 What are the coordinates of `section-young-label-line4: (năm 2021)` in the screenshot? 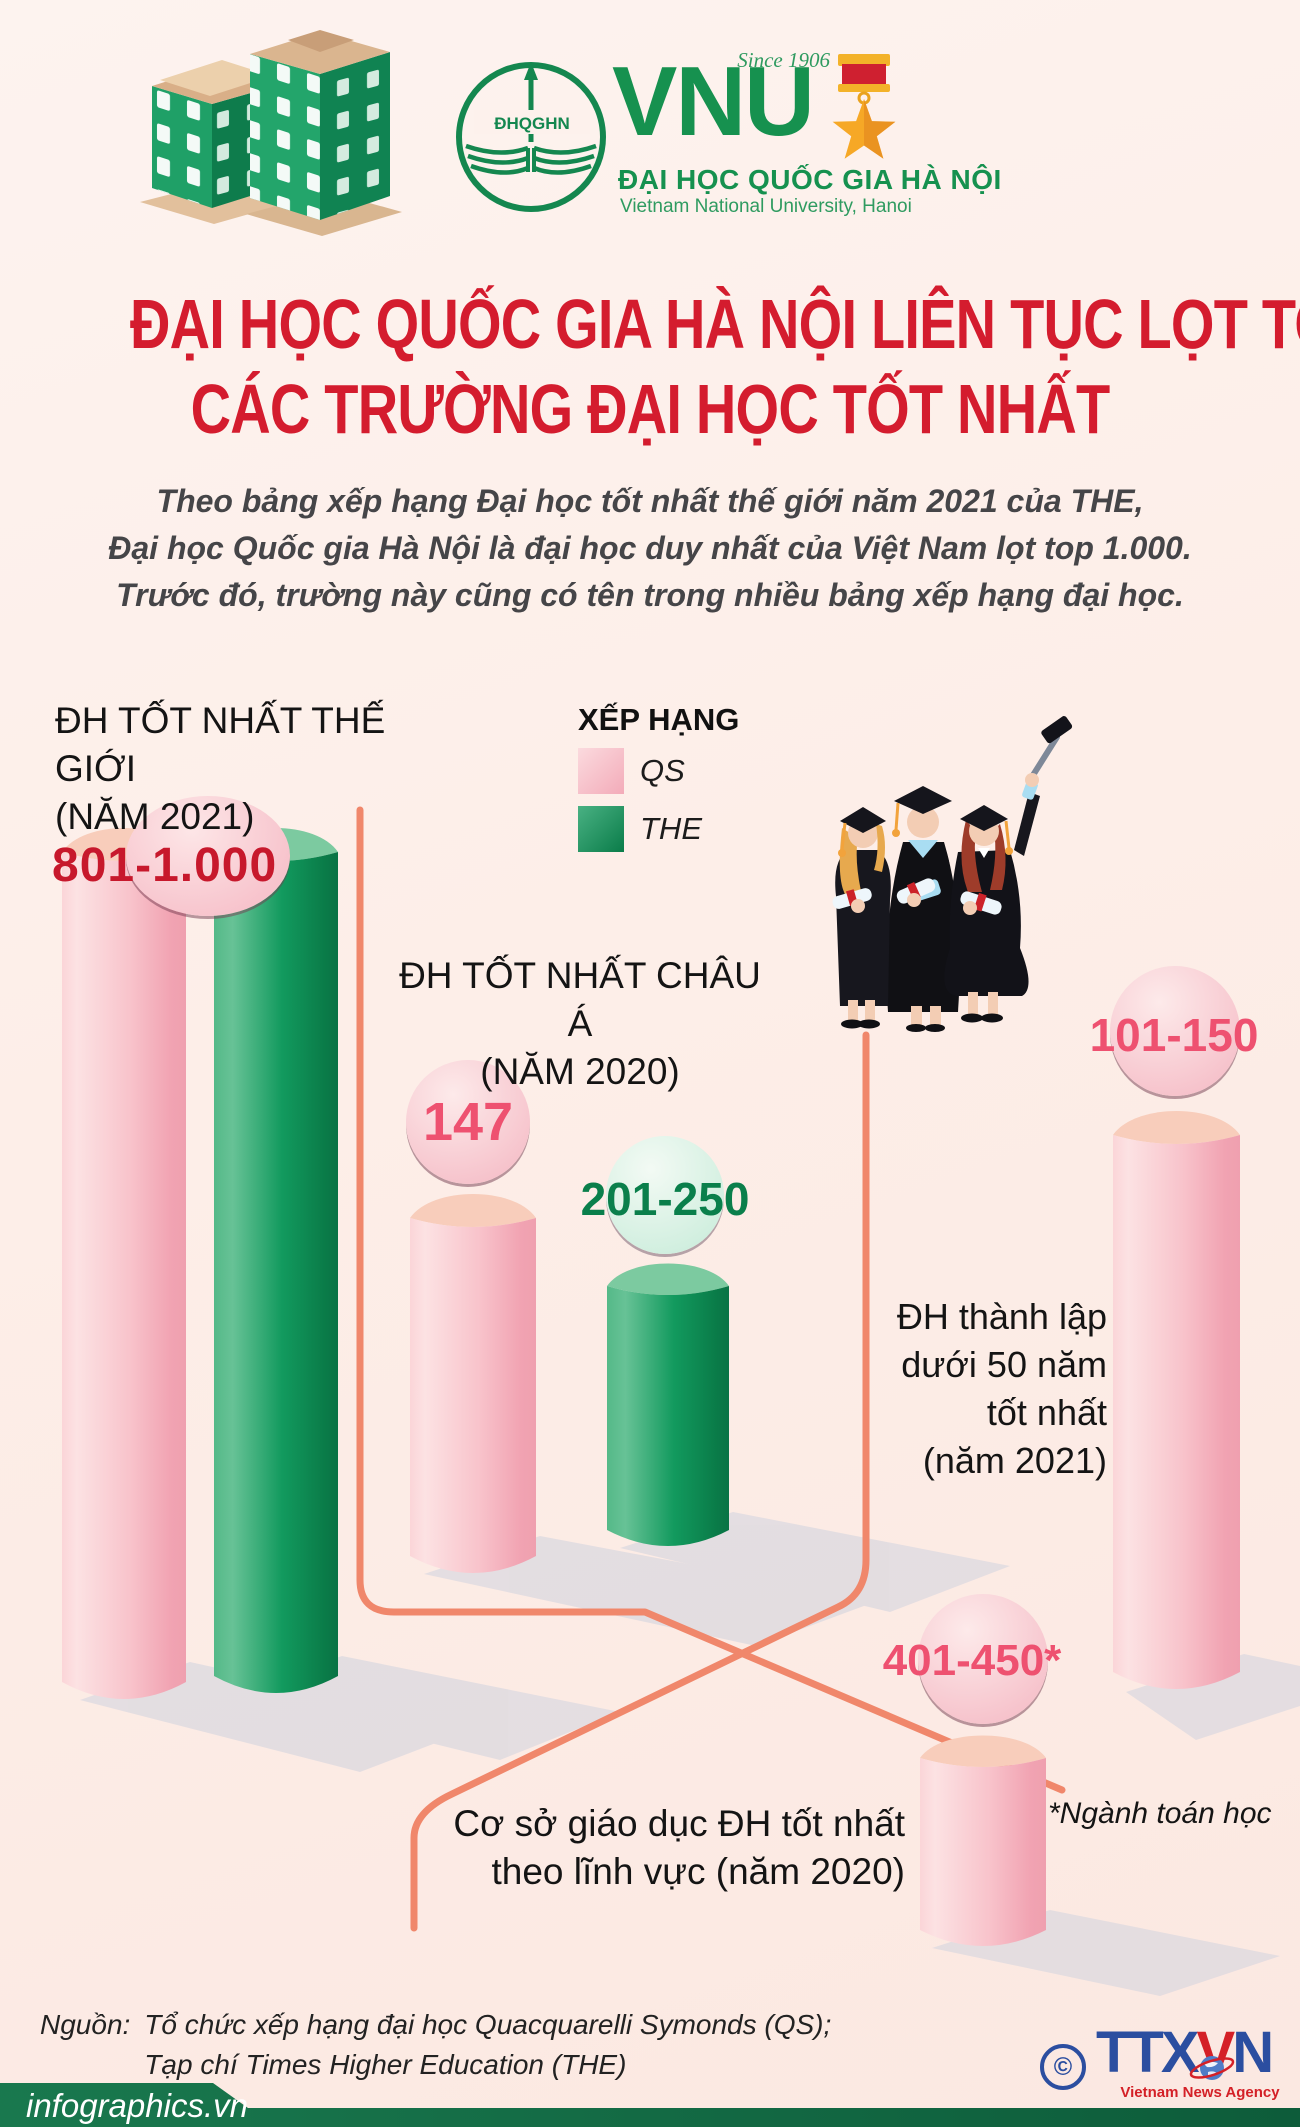 It's located at (1014, 1460).